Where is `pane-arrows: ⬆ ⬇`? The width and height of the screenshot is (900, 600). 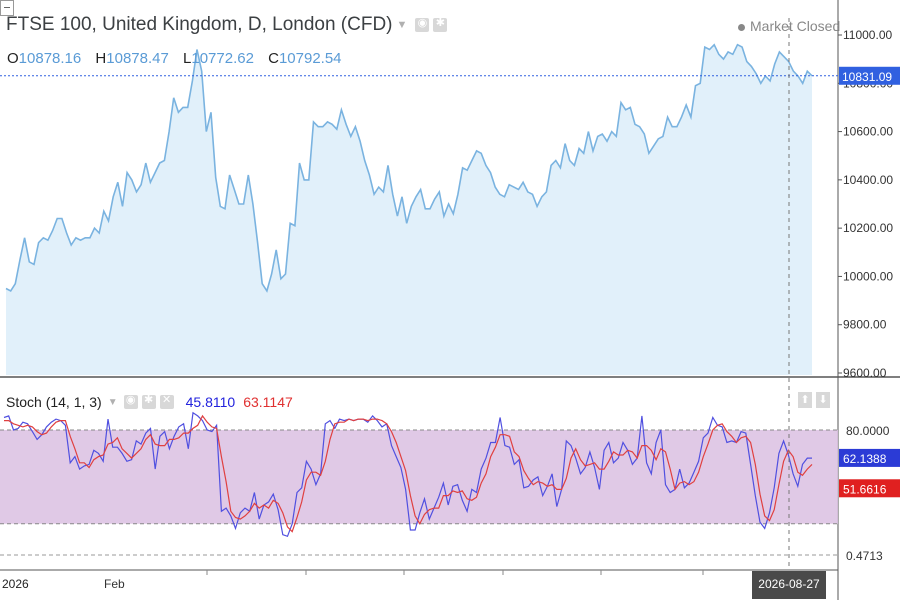
pane-arrows: ⬆ ⬇ is located at coordinates (814, 400).